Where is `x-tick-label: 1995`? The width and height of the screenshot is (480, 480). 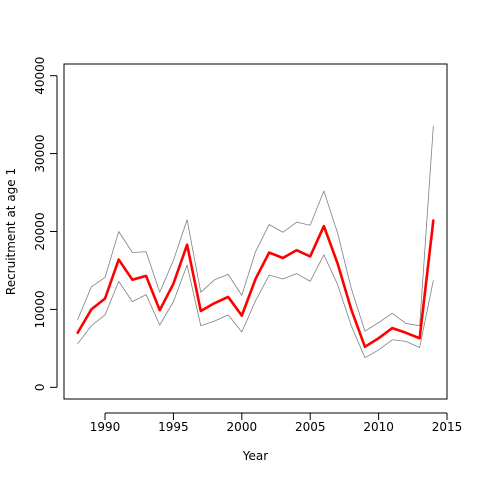
x-tick-label: 1995 is located at coordinates (173, 427).